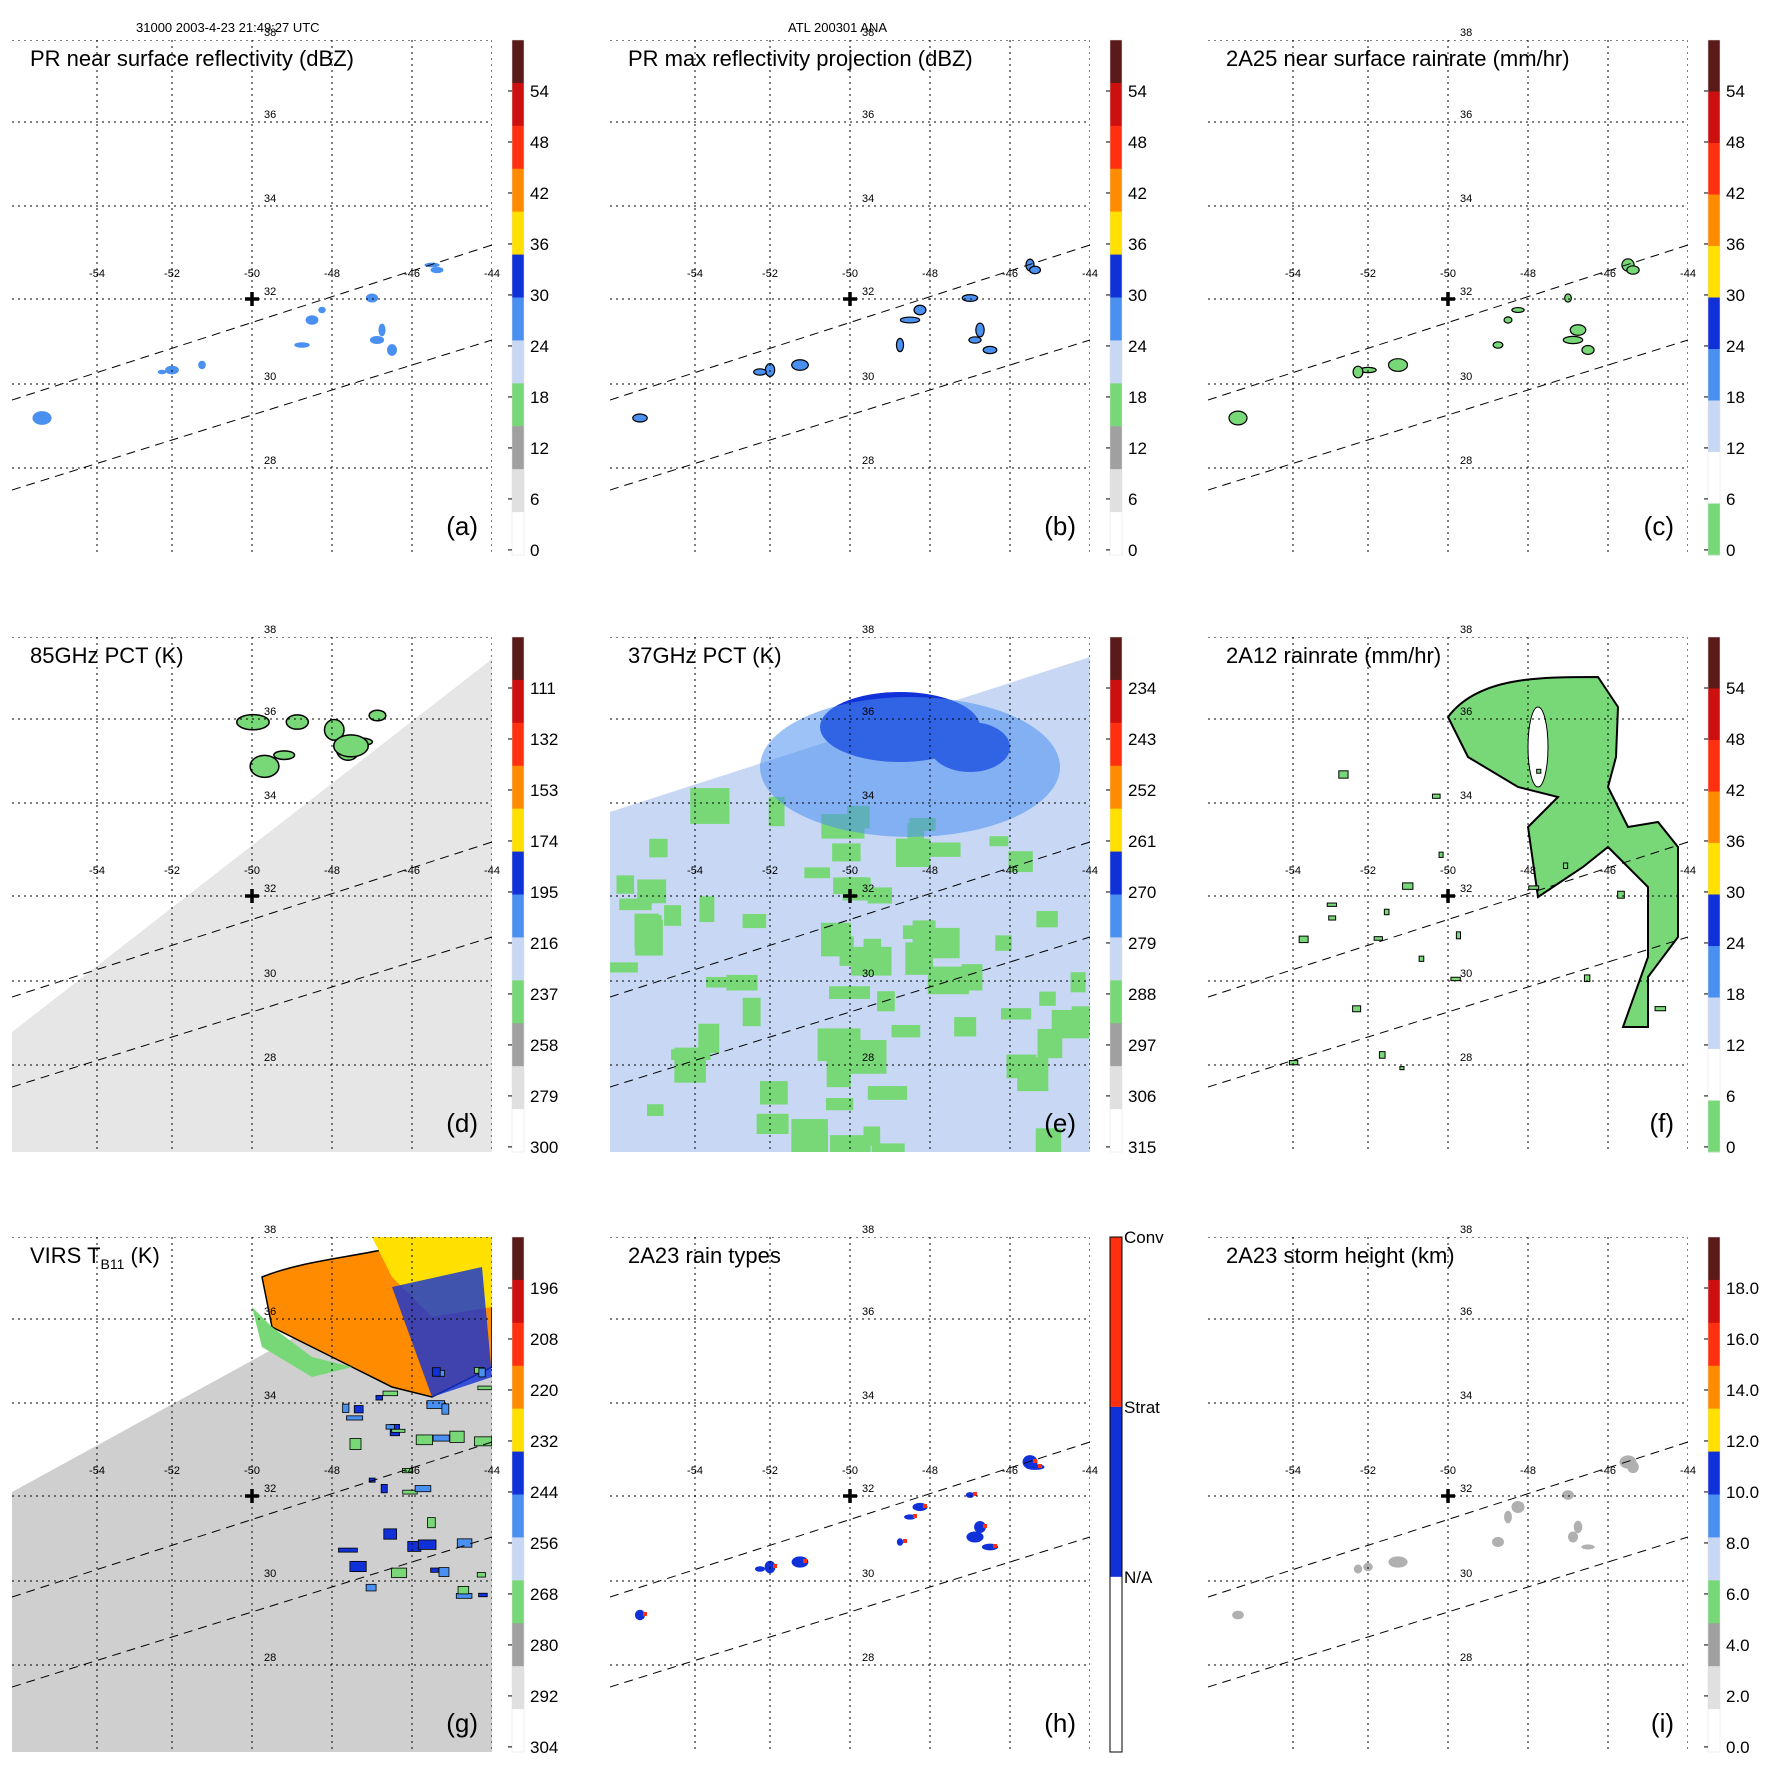 This screenshot has height=1771, width=1771. I want to click on colorbar-tick: 216, so click(544, 943).